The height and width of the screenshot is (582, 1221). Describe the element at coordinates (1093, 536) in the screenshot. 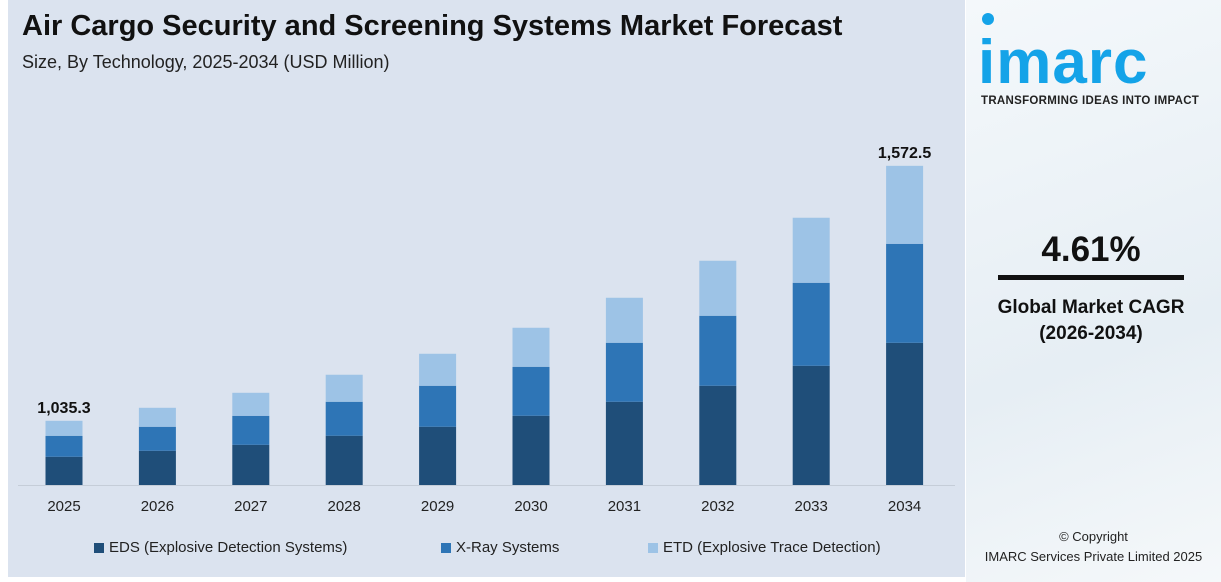

I see `copyright-label: © Copyright` at that location.